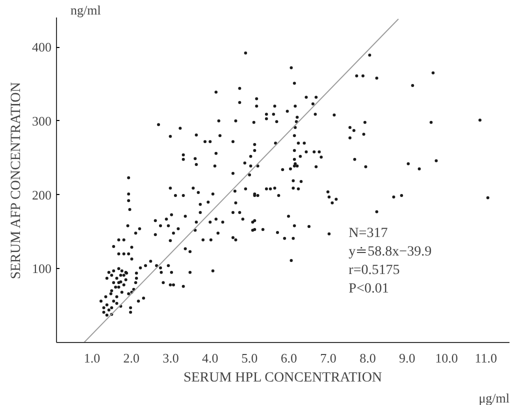 Image resolution: width=513 pixels, height=405 pixels. Describe the element at coordinates (42, 120) in the screenshot. I see `y-tick-label: 300` at that location.